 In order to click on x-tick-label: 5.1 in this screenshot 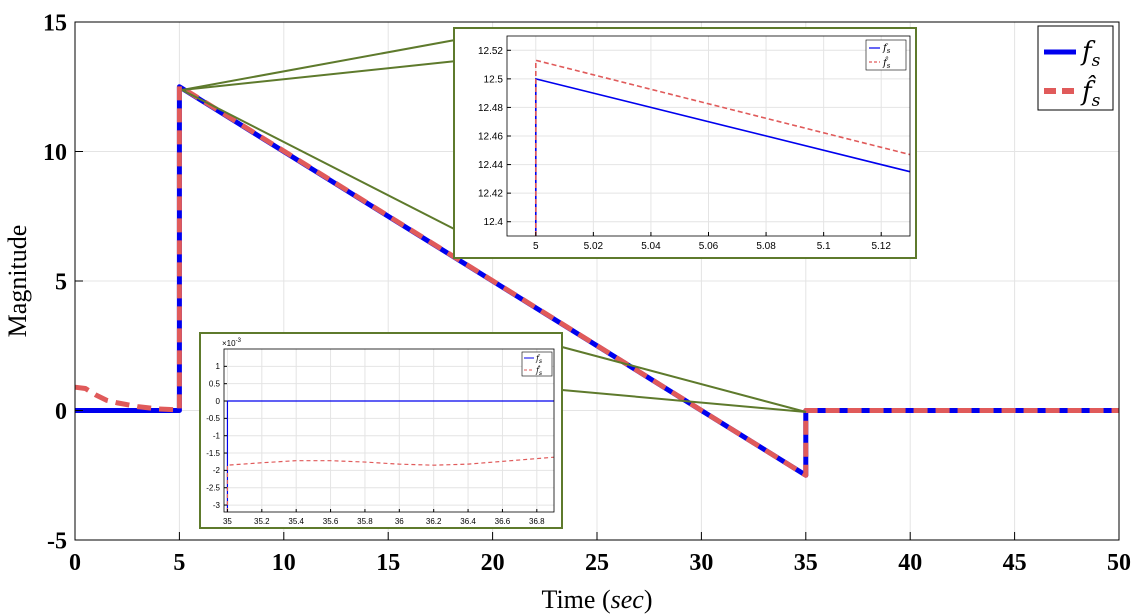, I will do `click(824, 246)`.